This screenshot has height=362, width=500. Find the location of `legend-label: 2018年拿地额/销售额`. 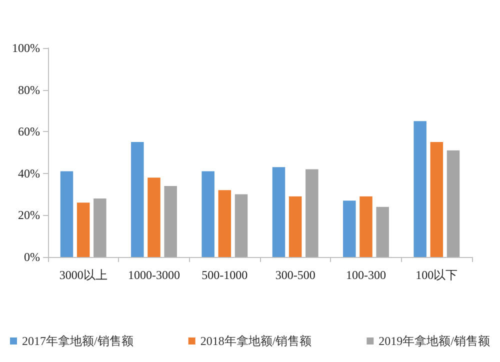

legend-label: 2018年拿地额/销售额 is located at coordinates (256, 341).